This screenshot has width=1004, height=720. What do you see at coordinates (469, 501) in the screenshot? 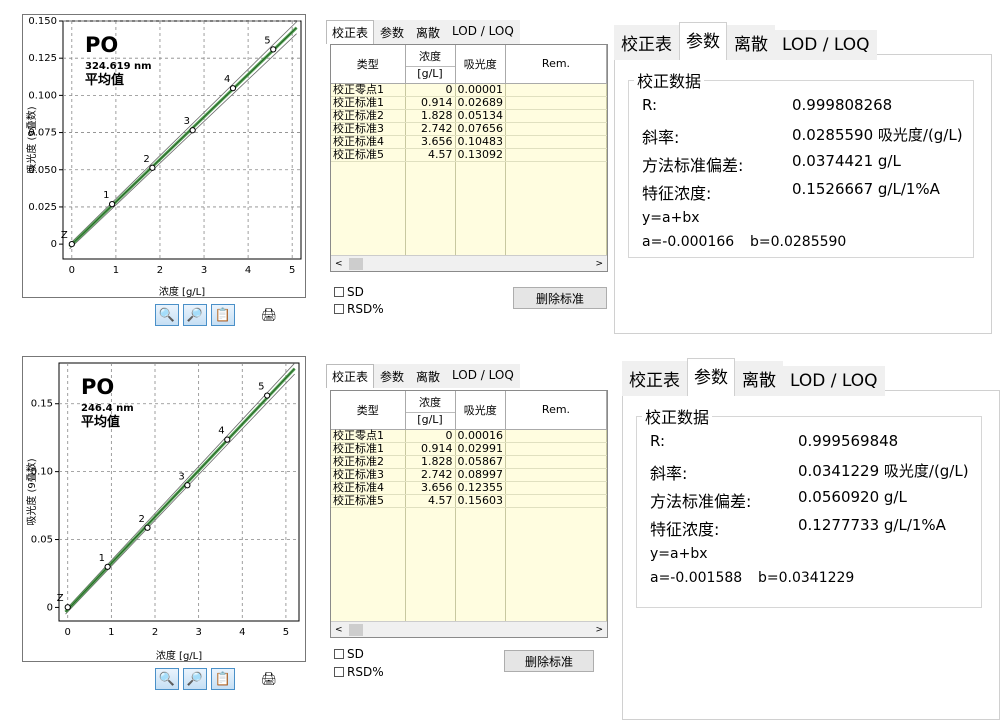
I see `table-row: 校正标准5 4.57 0.15603` at bounding box center [469, 501].